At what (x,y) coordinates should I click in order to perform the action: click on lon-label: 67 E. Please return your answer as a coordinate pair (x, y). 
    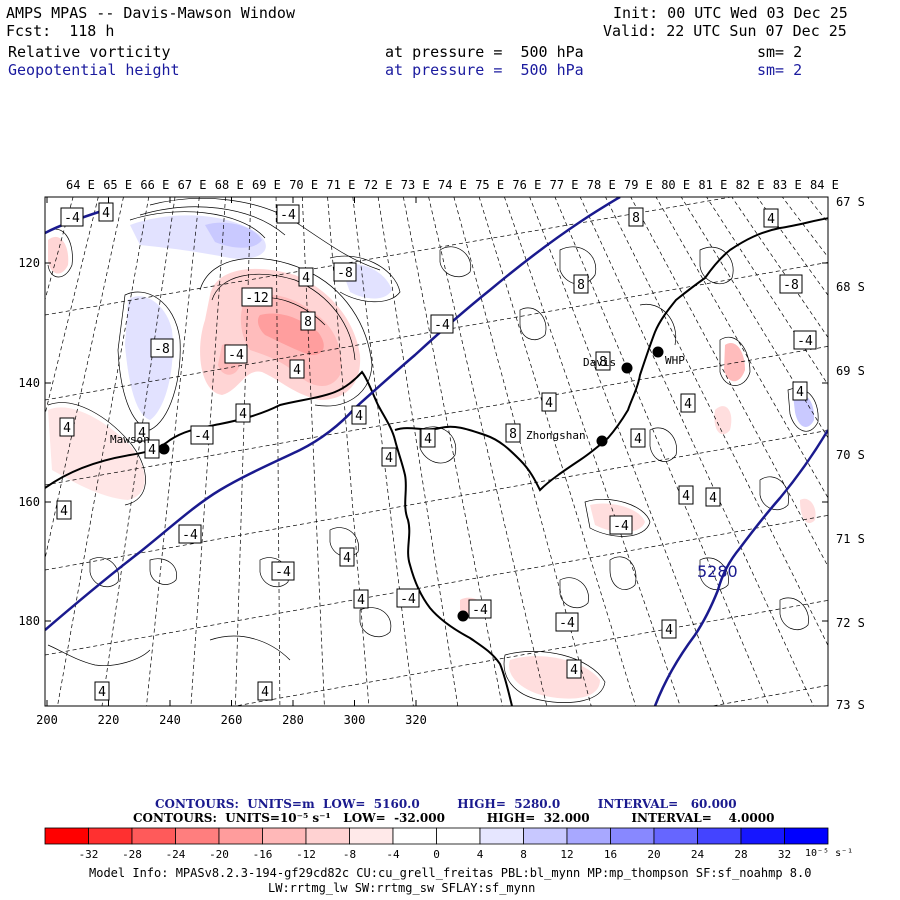
    Looking at the image, I should click on (192, 185).